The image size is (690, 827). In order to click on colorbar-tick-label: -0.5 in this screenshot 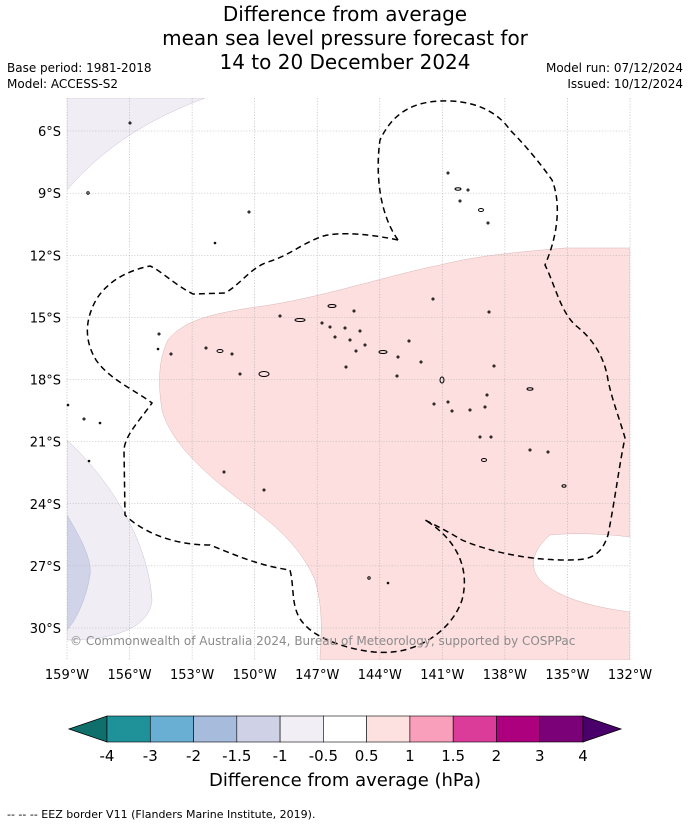, I will do `click(323, 756)`.